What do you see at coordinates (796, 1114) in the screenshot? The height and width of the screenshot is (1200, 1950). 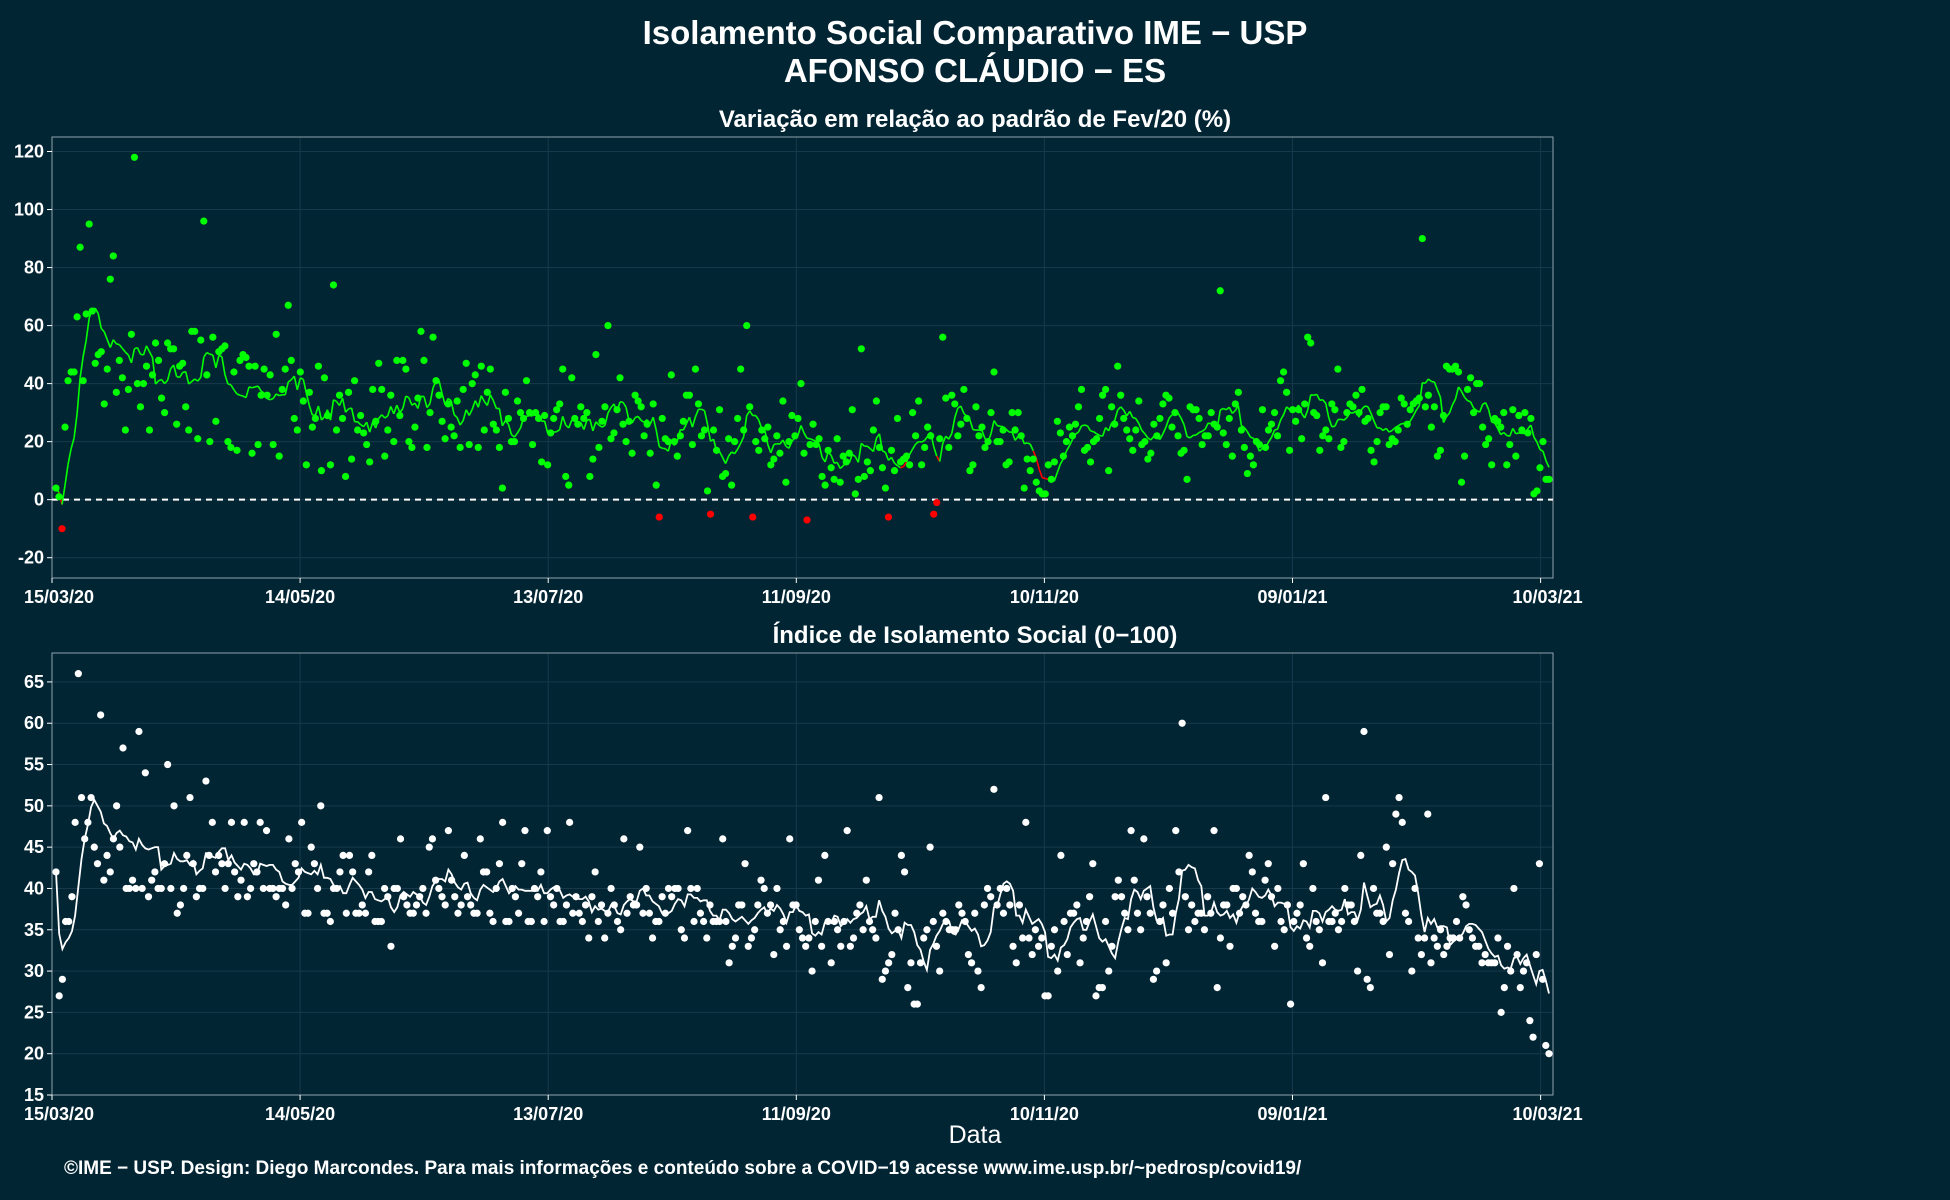 I see `x-tick-label: 11/09/20` at bounding box center [796, 1114].